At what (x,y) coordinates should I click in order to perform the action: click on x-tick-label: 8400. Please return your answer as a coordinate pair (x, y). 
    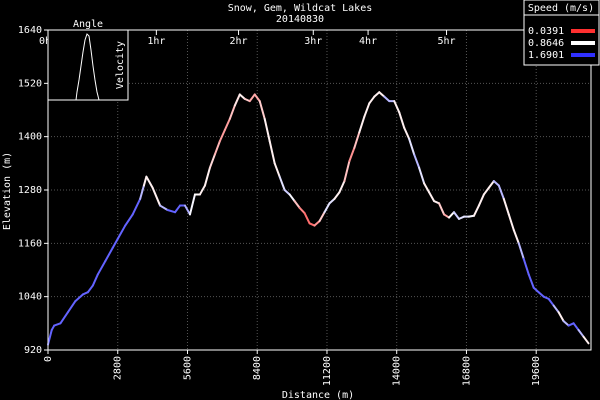
    Looking at the image, I should click on (257, 368).